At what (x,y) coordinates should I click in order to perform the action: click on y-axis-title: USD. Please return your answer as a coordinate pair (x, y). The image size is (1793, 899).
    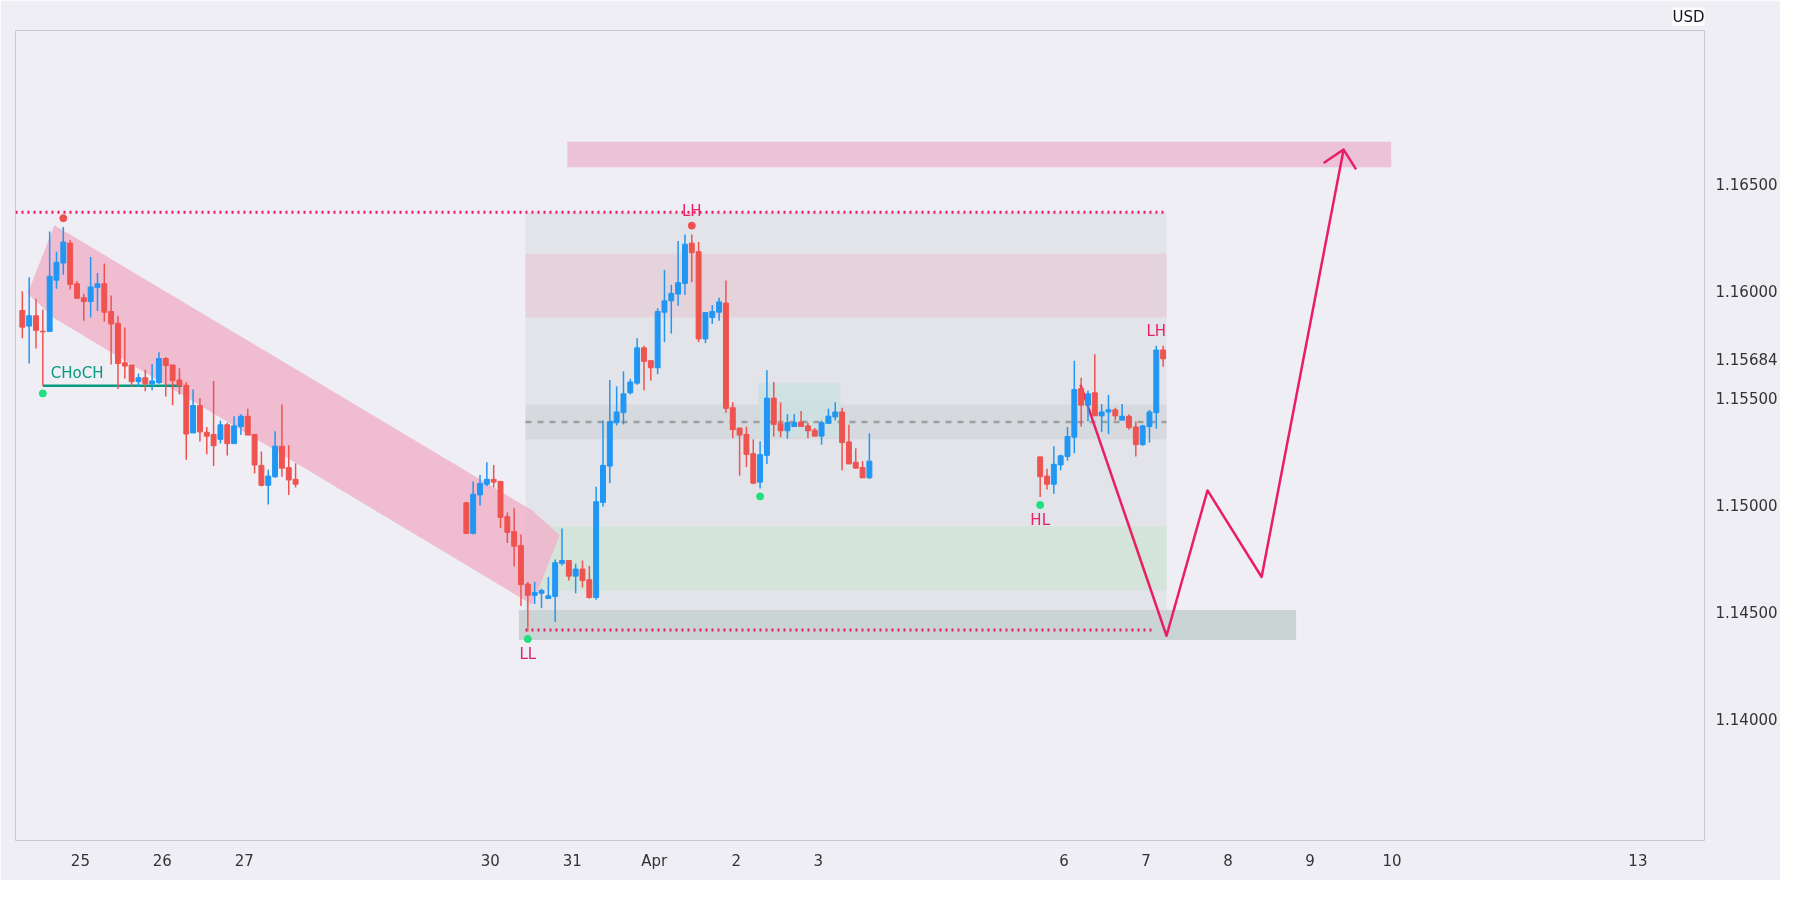
    Looking at the image, I should click on (1688, 16).